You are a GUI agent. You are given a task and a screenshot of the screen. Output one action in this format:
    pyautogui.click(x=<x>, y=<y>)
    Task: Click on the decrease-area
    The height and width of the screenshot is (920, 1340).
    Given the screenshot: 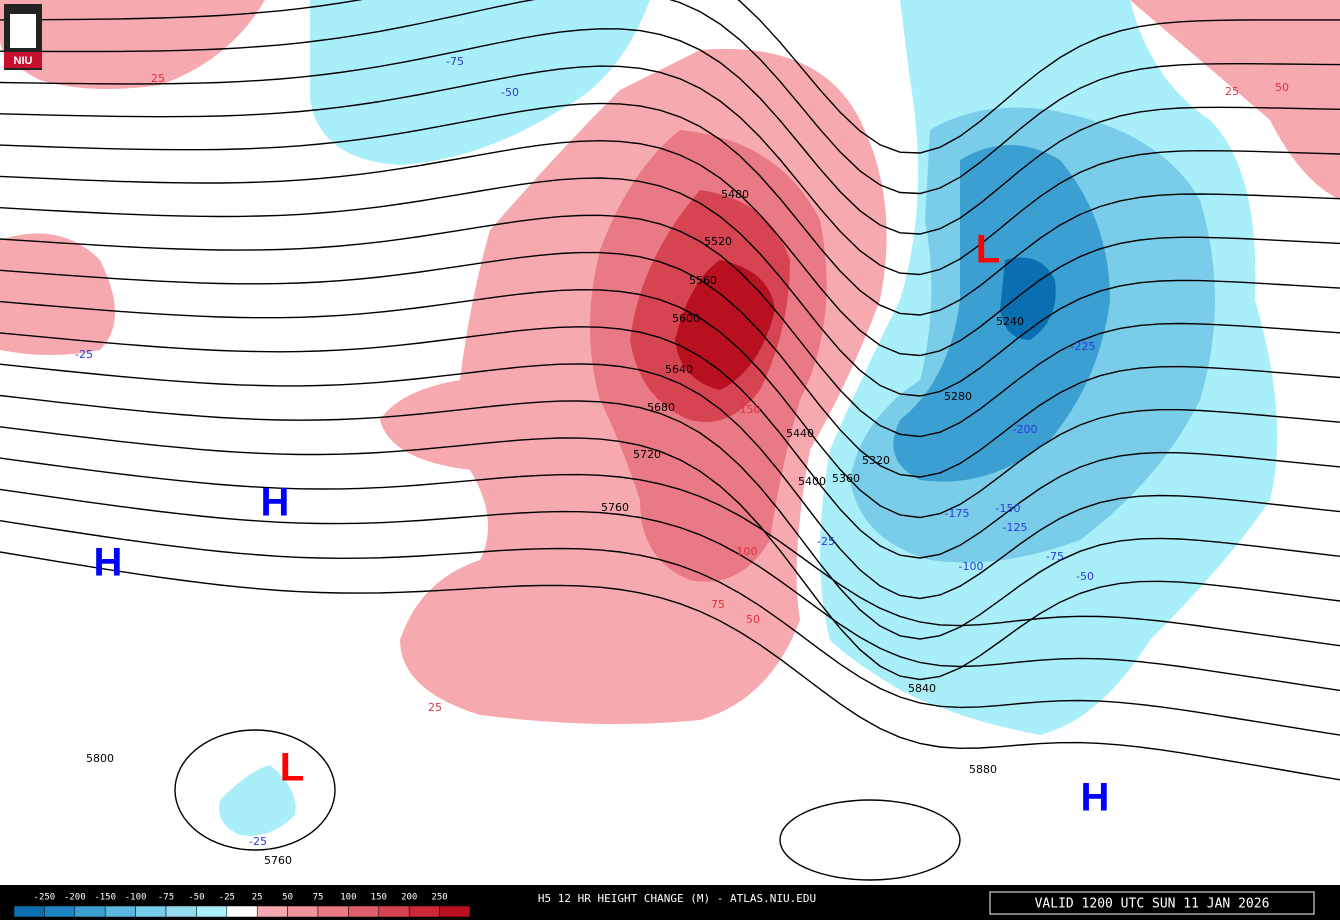 What is the action you would take?
    pyautogui.click(x=257, y=800)
    